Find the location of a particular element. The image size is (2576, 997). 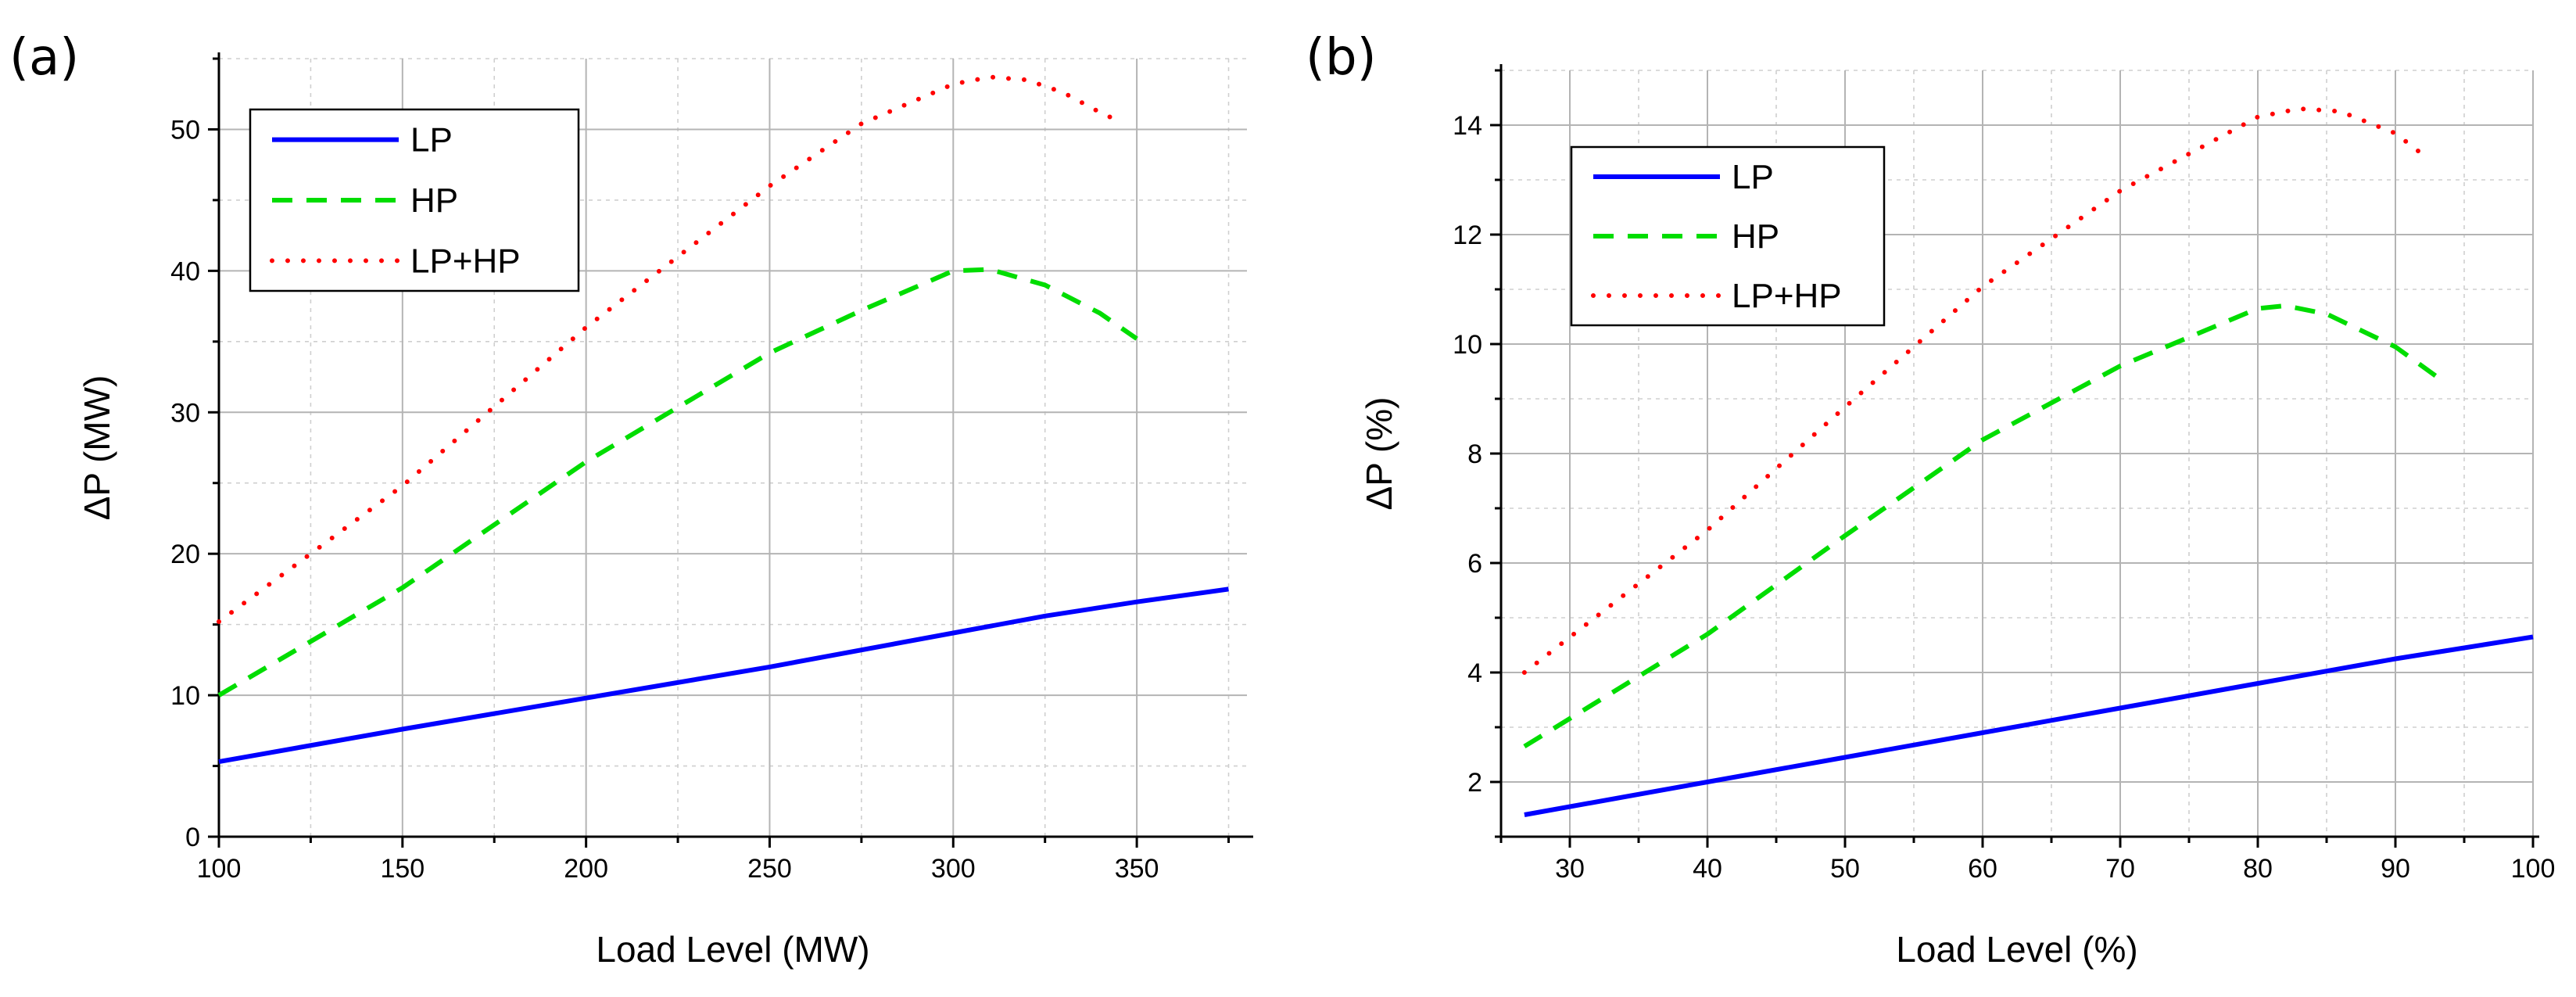

y-tick-label: 6 is located at coordinates (1474, 564).